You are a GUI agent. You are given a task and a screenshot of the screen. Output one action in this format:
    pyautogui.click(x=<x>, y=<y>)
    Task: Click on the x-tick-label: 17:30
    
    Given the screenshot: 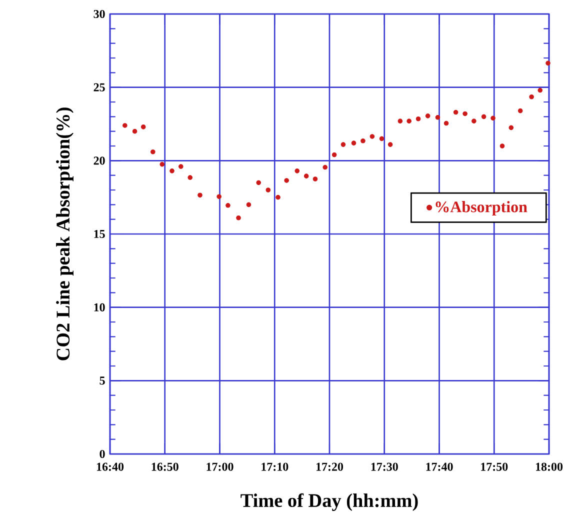 What is the action you would take?
    pyautogui.click(x=384, y=466)
    